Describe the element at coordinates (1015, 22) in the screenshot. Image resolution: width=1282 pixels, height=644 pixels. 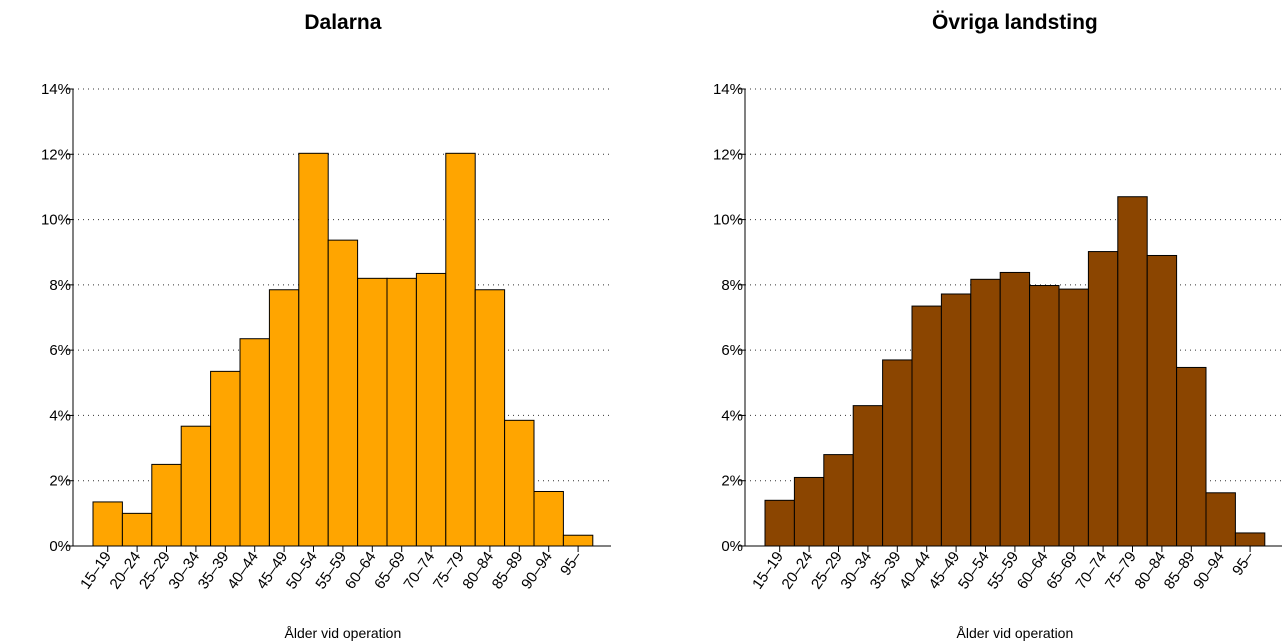
I see `chart-title: Övriga landsting` at that location.